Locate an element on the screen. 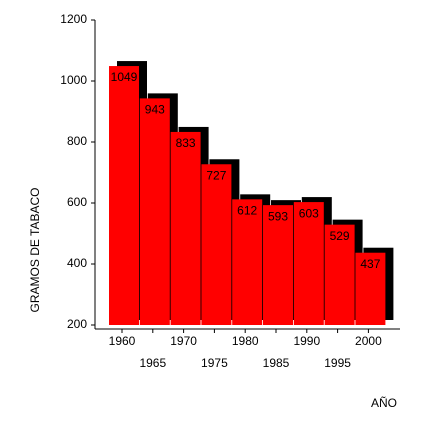 The height and width of the screenshot is (422, 422). value-label: 727 is located at coordinates (216, 175).